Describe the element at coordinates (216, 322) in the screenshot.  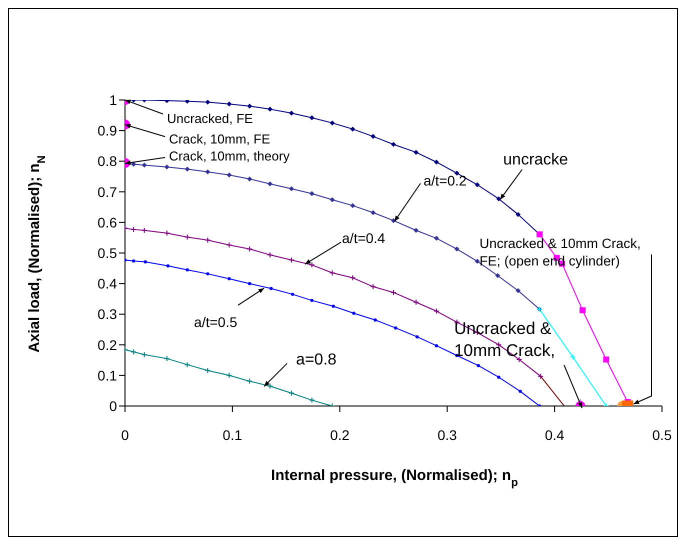
I see `annotation: a/t=0.5` at that location.